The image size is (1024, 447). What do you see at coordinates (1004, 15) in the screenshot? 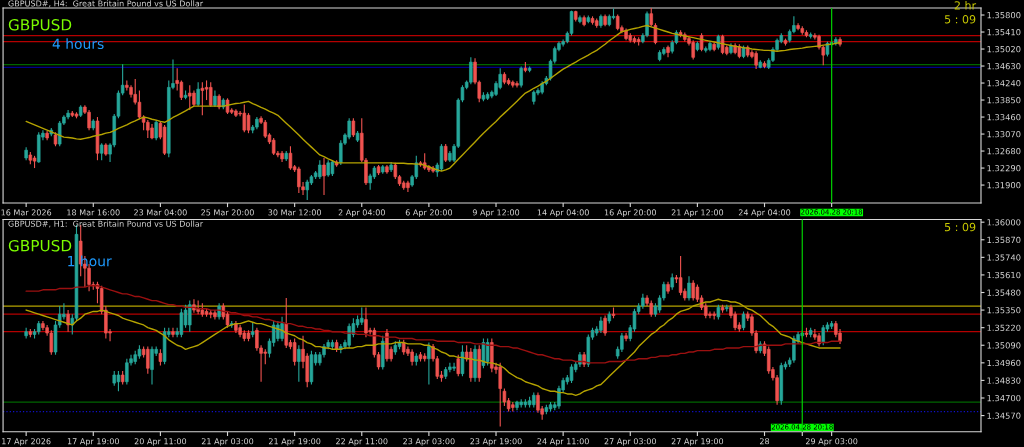
I see `y-tick-label: 1.35800` at bounding box center [1004, 15].